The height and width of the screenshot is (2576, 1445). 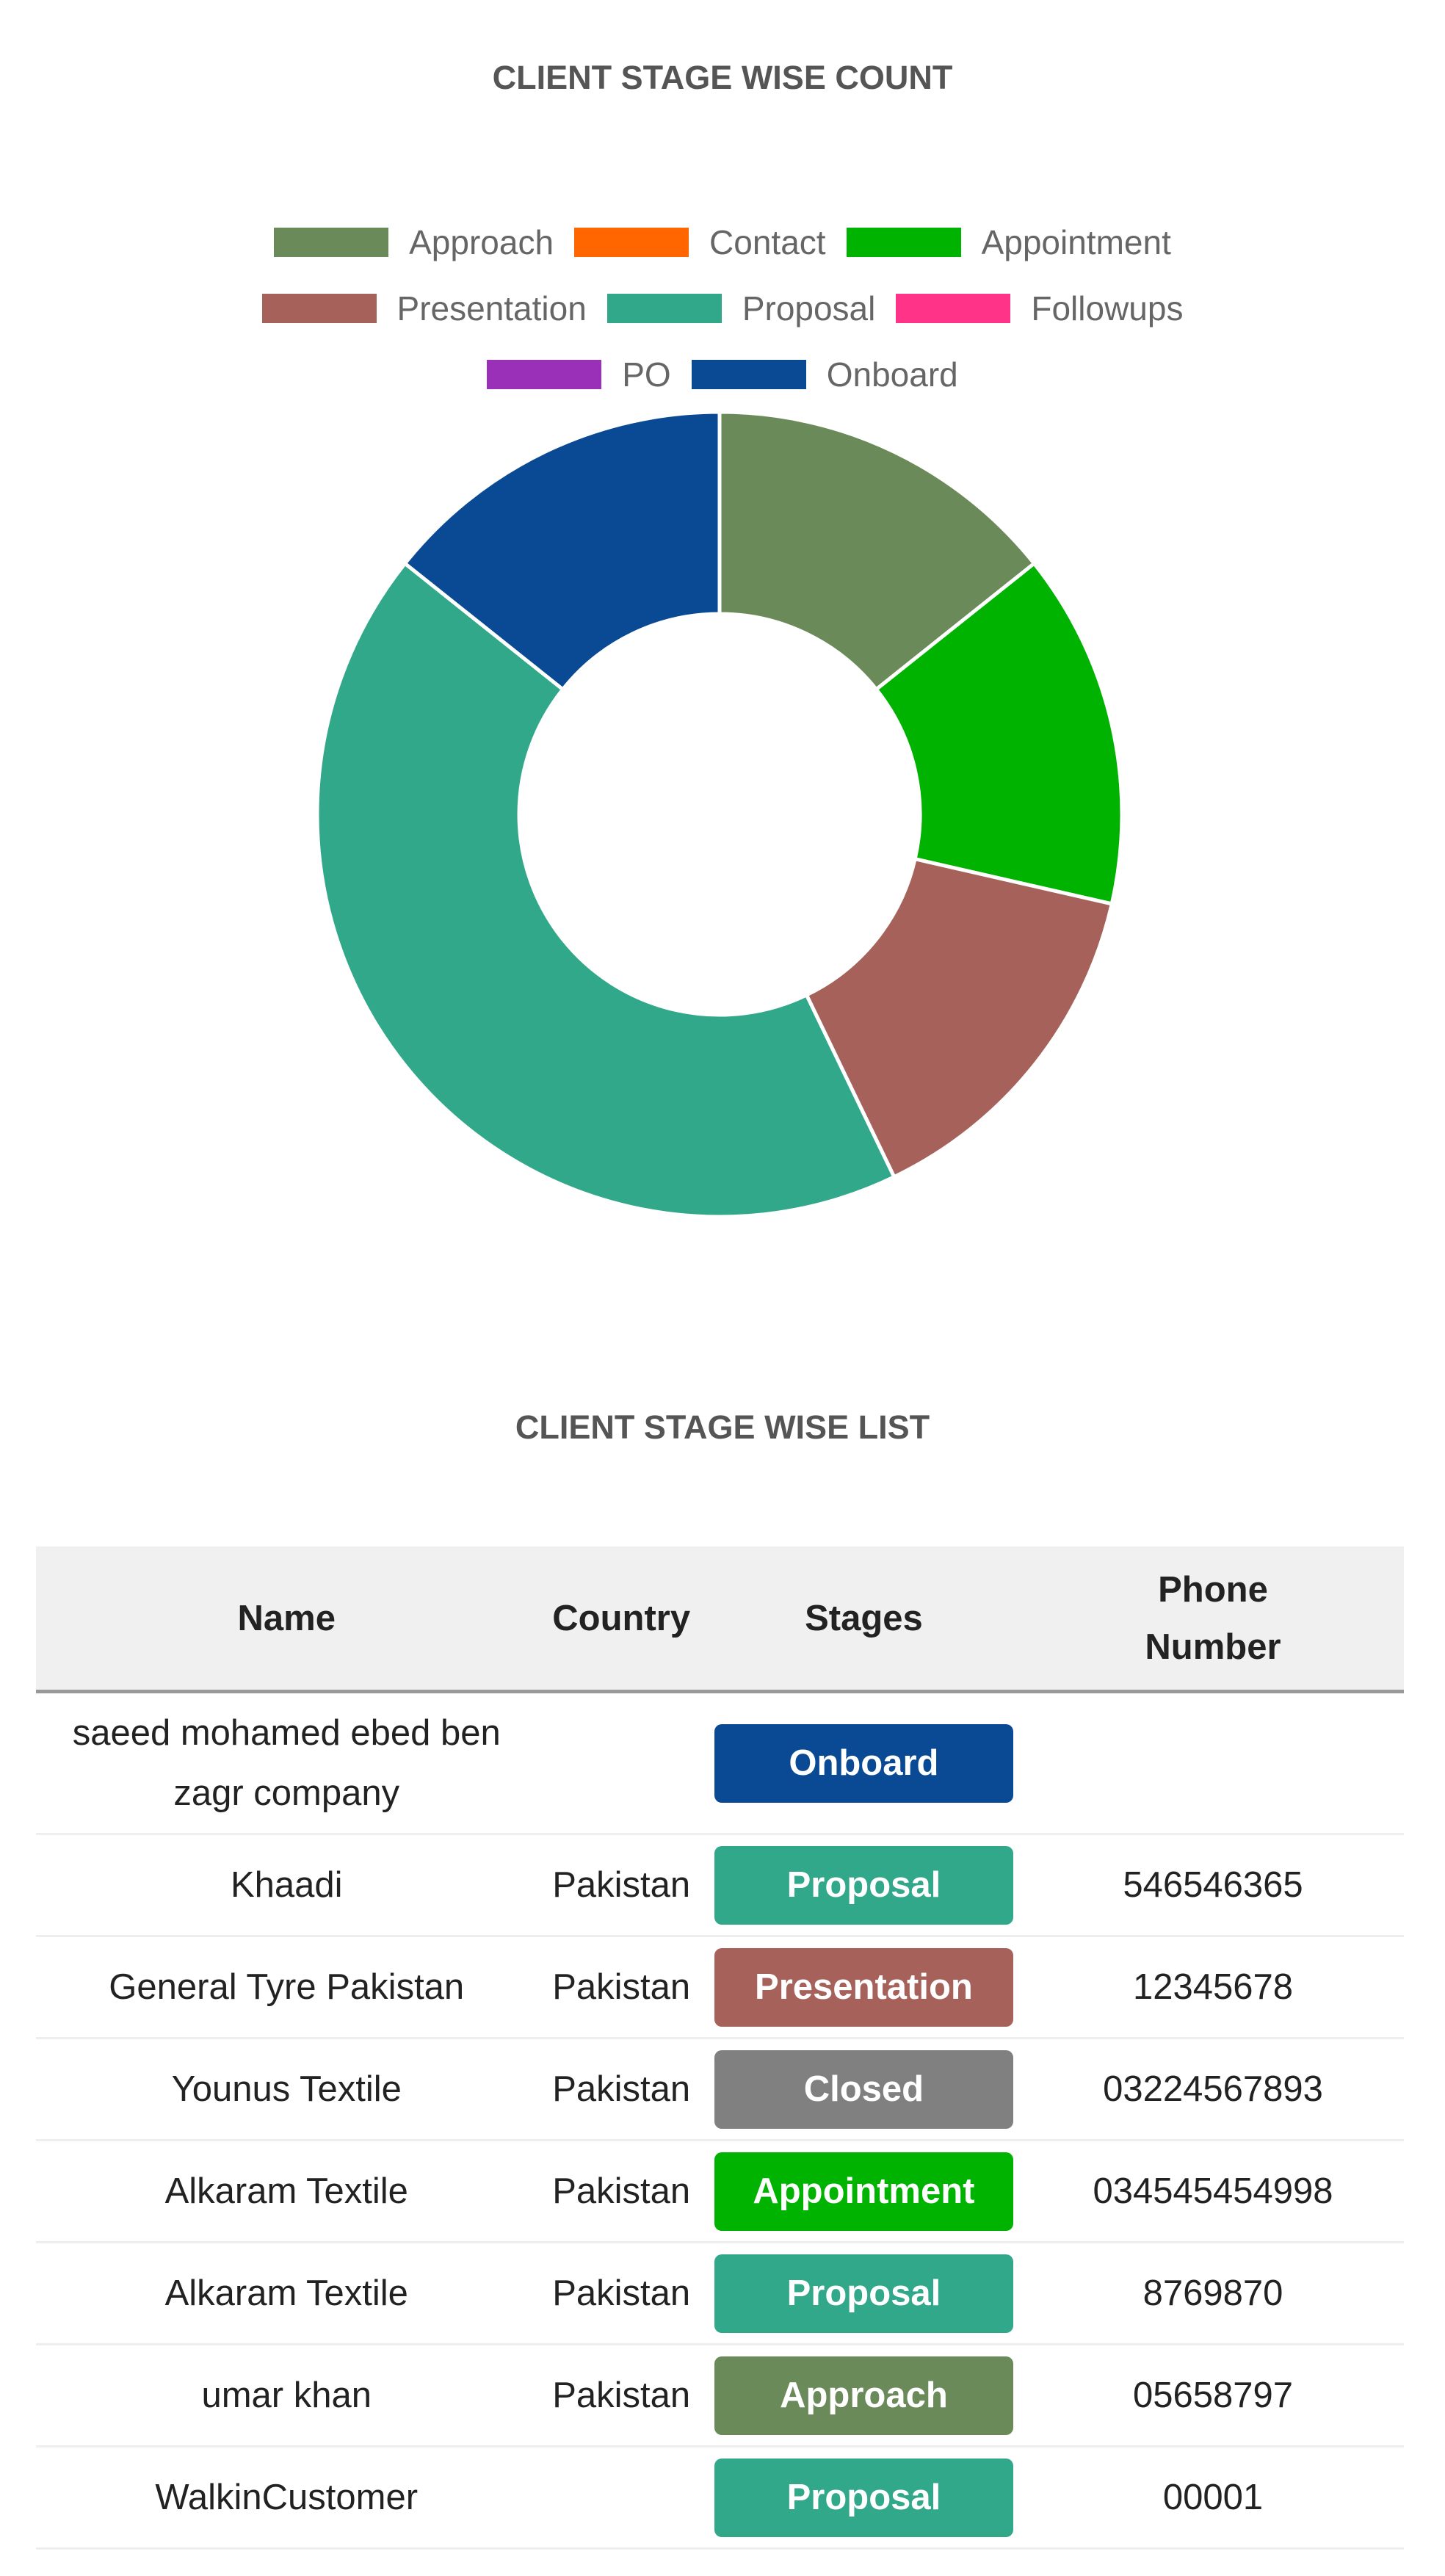 What do you see at coordinates (646, 374) in the screenshot?
I see `legend-label: PO` at bounding box center [646, 374].